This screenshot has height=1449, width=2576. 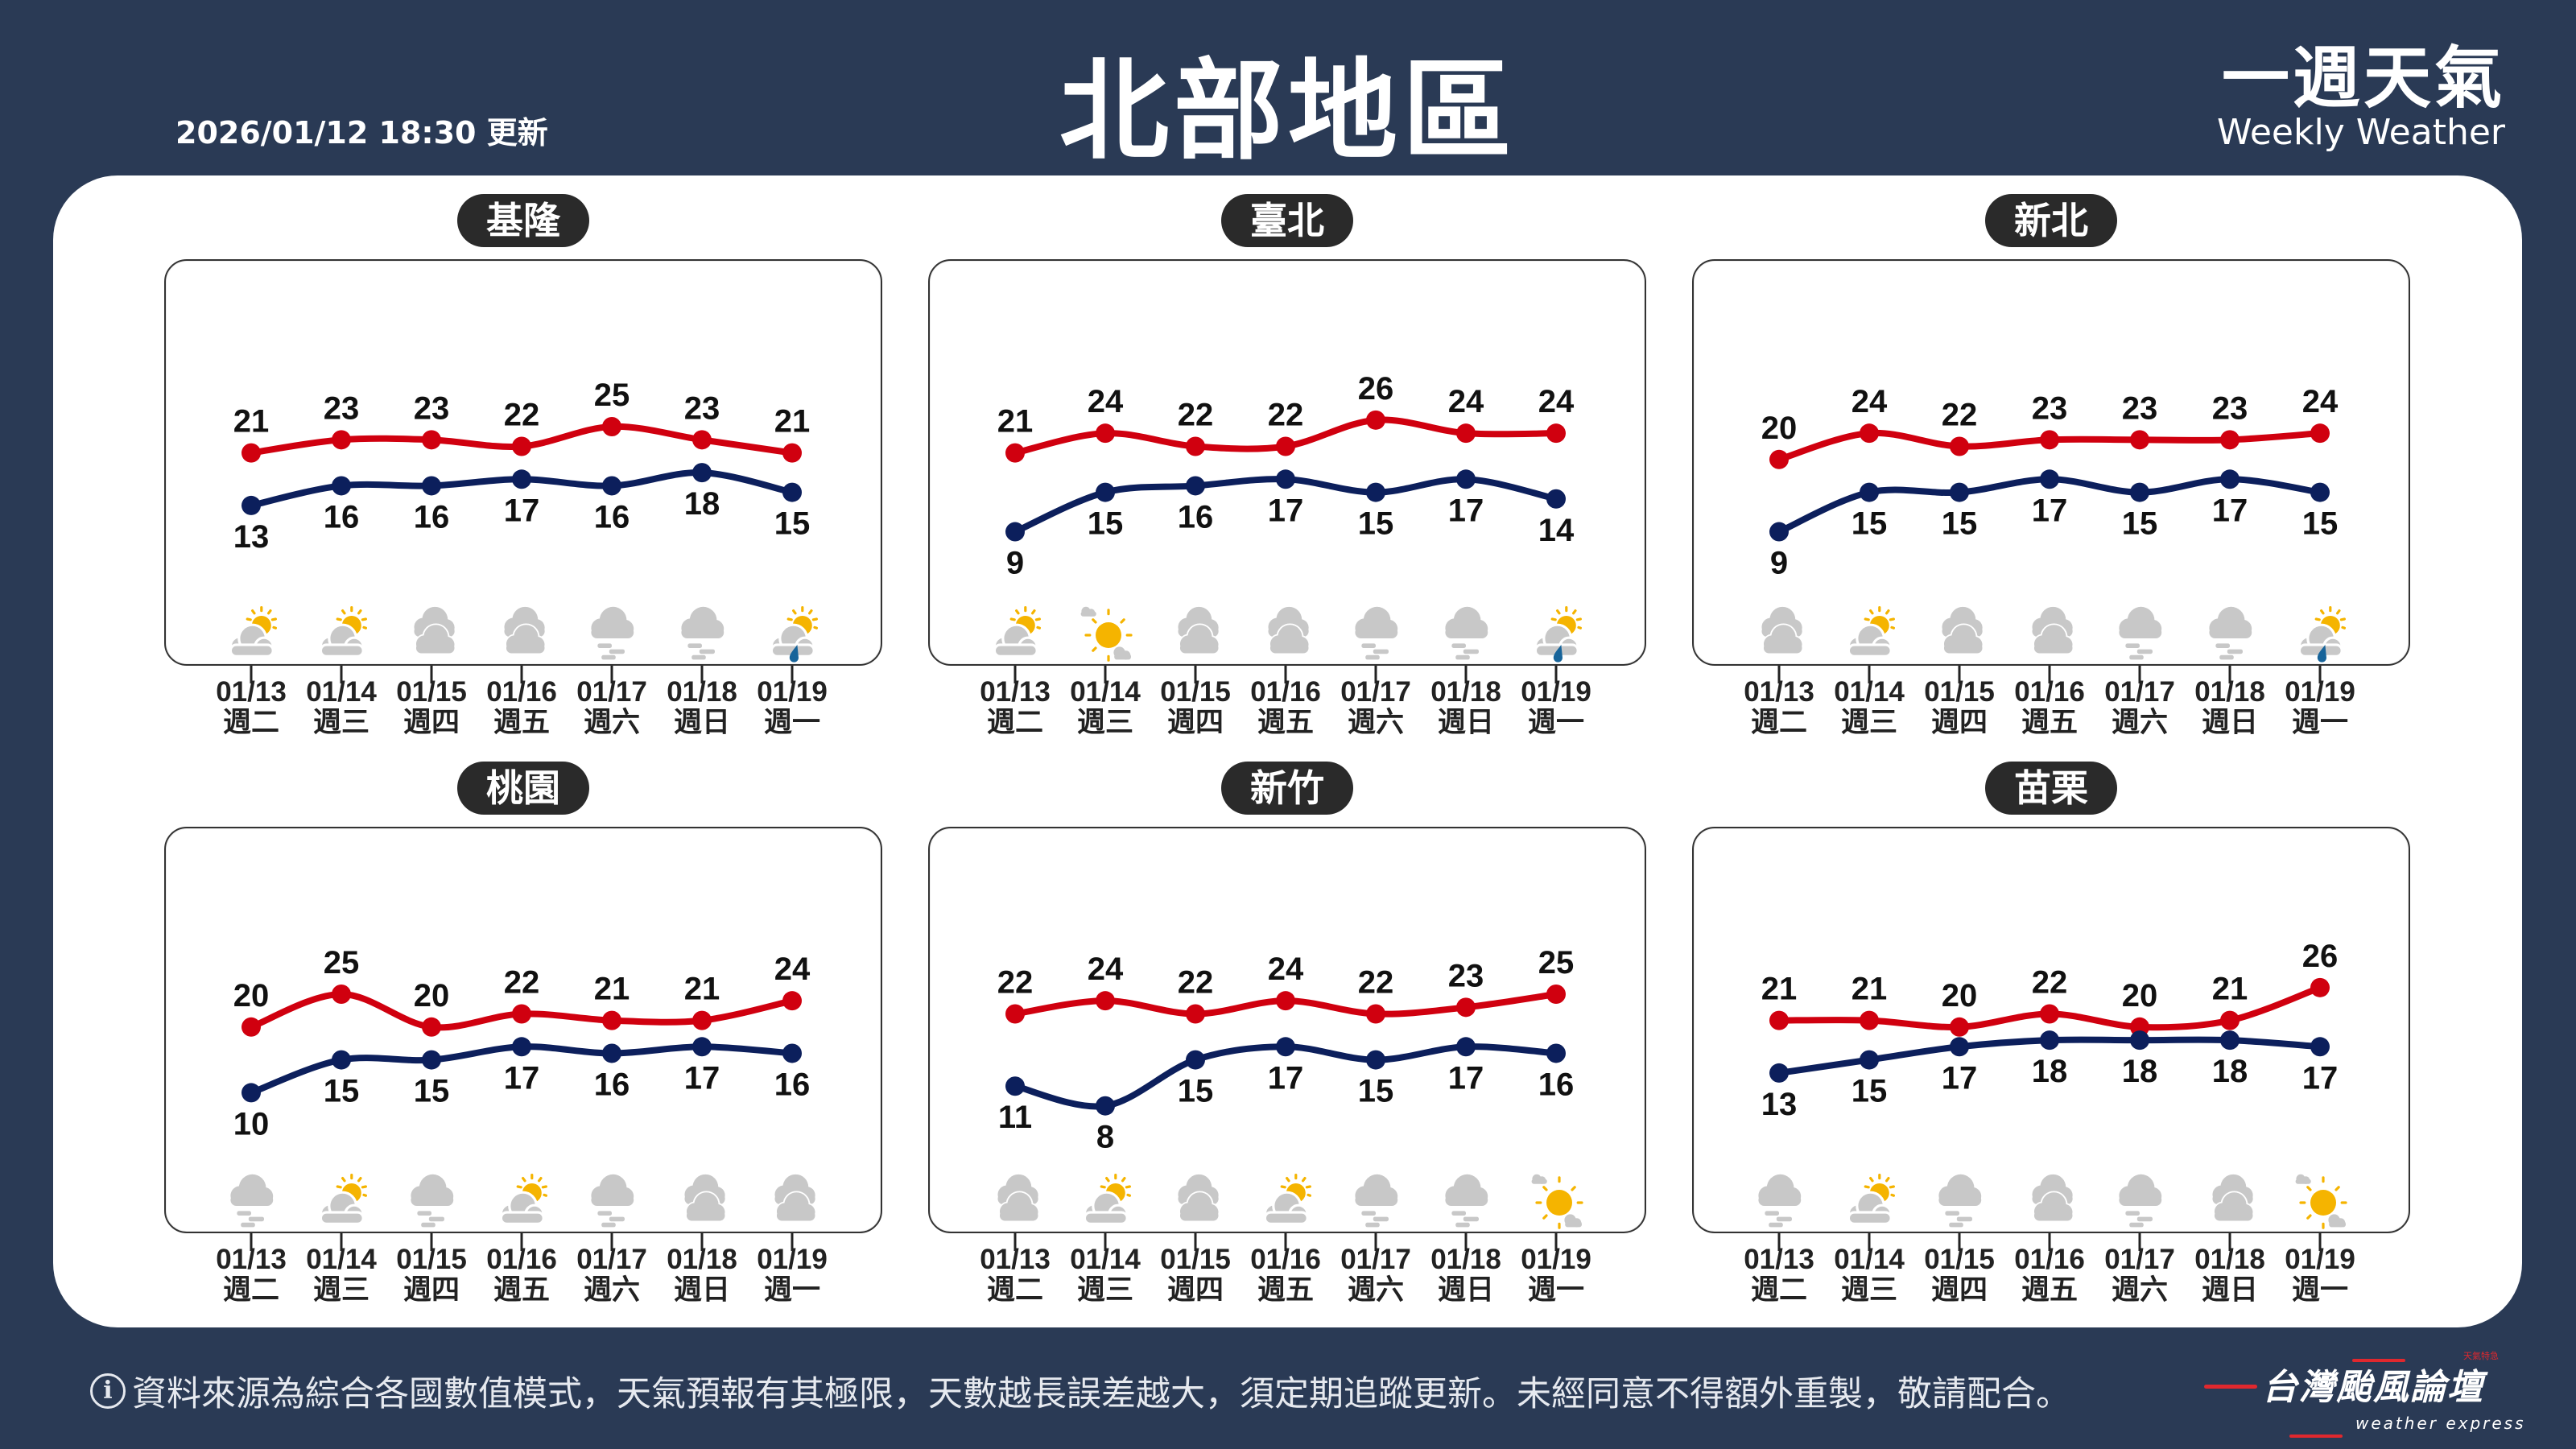 What do you see at coordinates (1869, 692) in the screenshot?
I see `date-label: 01/14` at bounding box center [1869, 692].